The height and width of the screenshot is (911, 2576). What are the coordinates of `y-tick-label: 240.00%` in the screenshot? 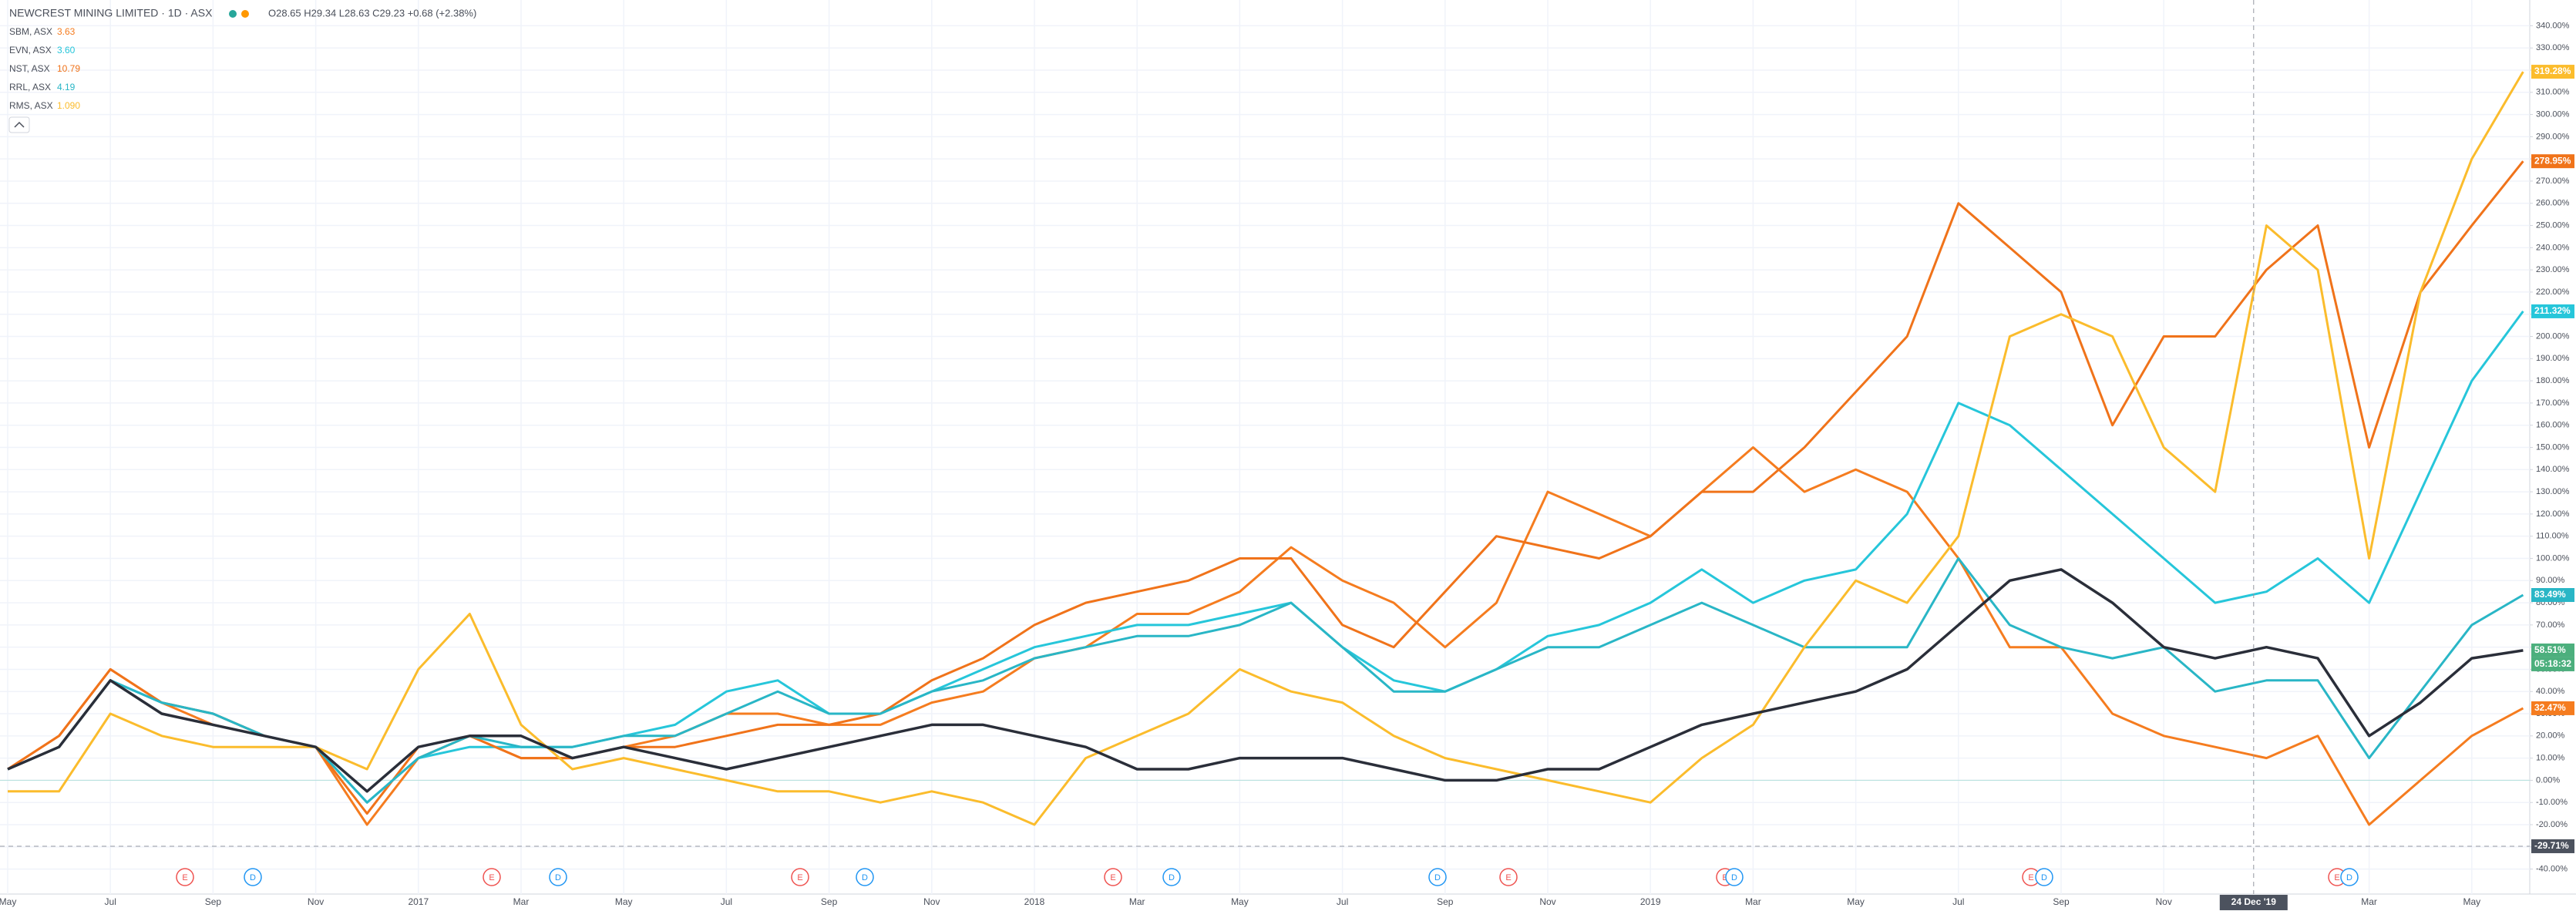 It's located at (2553, 247).